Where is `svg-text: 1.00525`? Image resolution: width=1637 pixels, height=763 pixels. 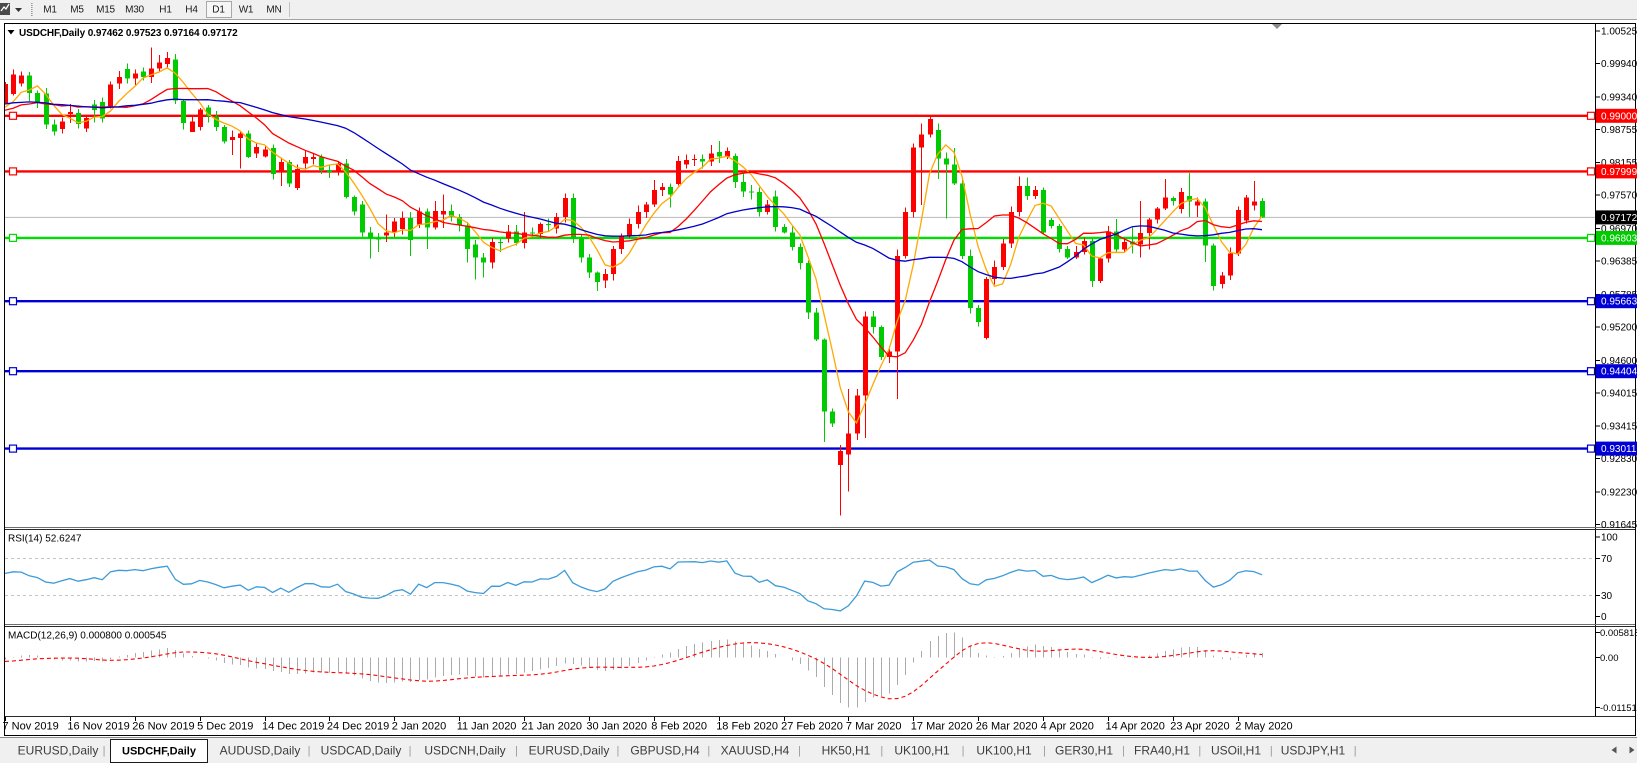 svg-text: 1.00525 is located at coordinates (1619, 32).